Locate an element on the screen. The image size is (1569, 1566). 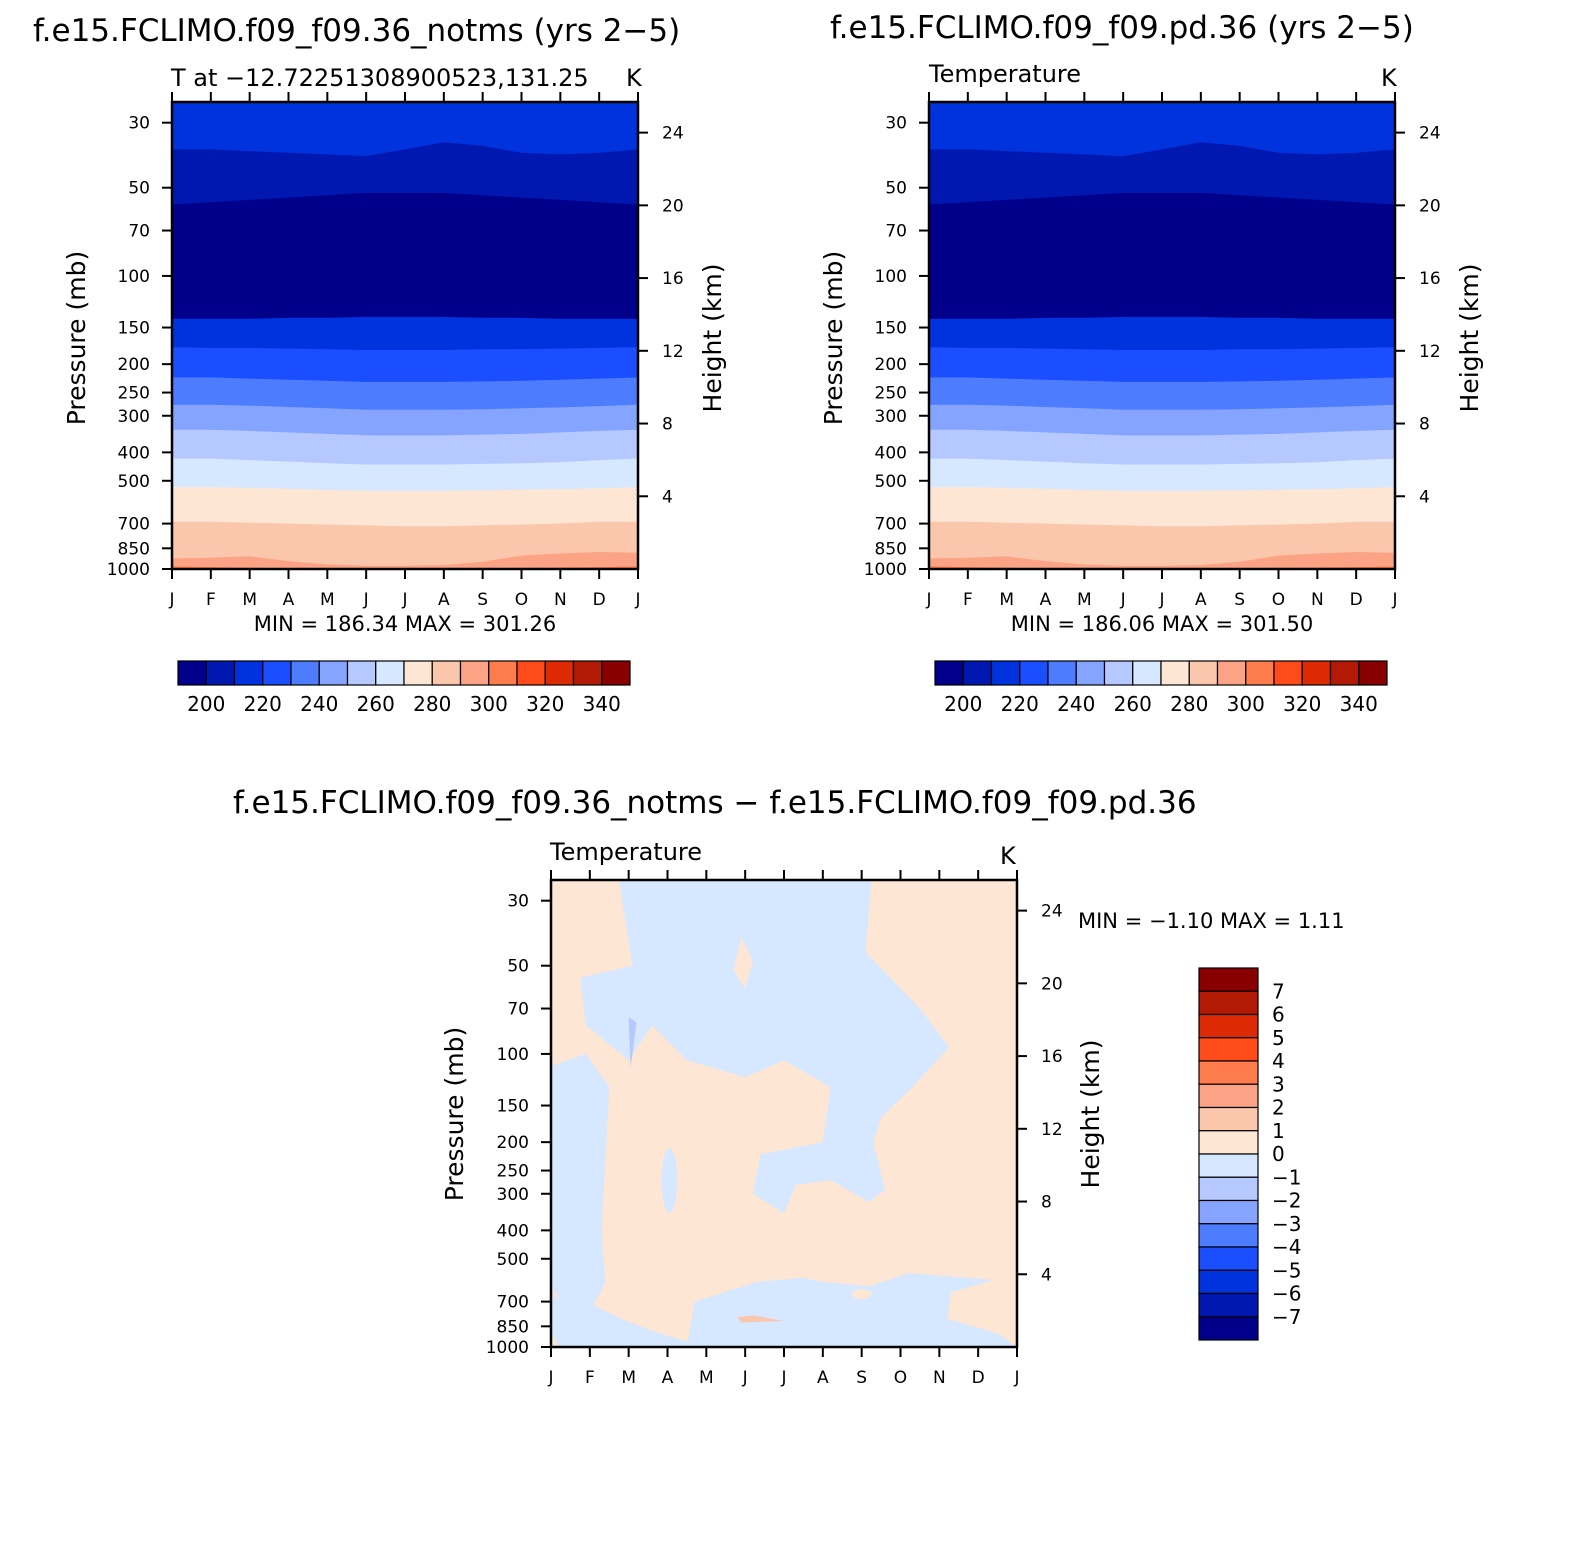
panel-3-min-max: MIN = −1.10 MAX = 1.11 is located at coordinates (1211, 921).